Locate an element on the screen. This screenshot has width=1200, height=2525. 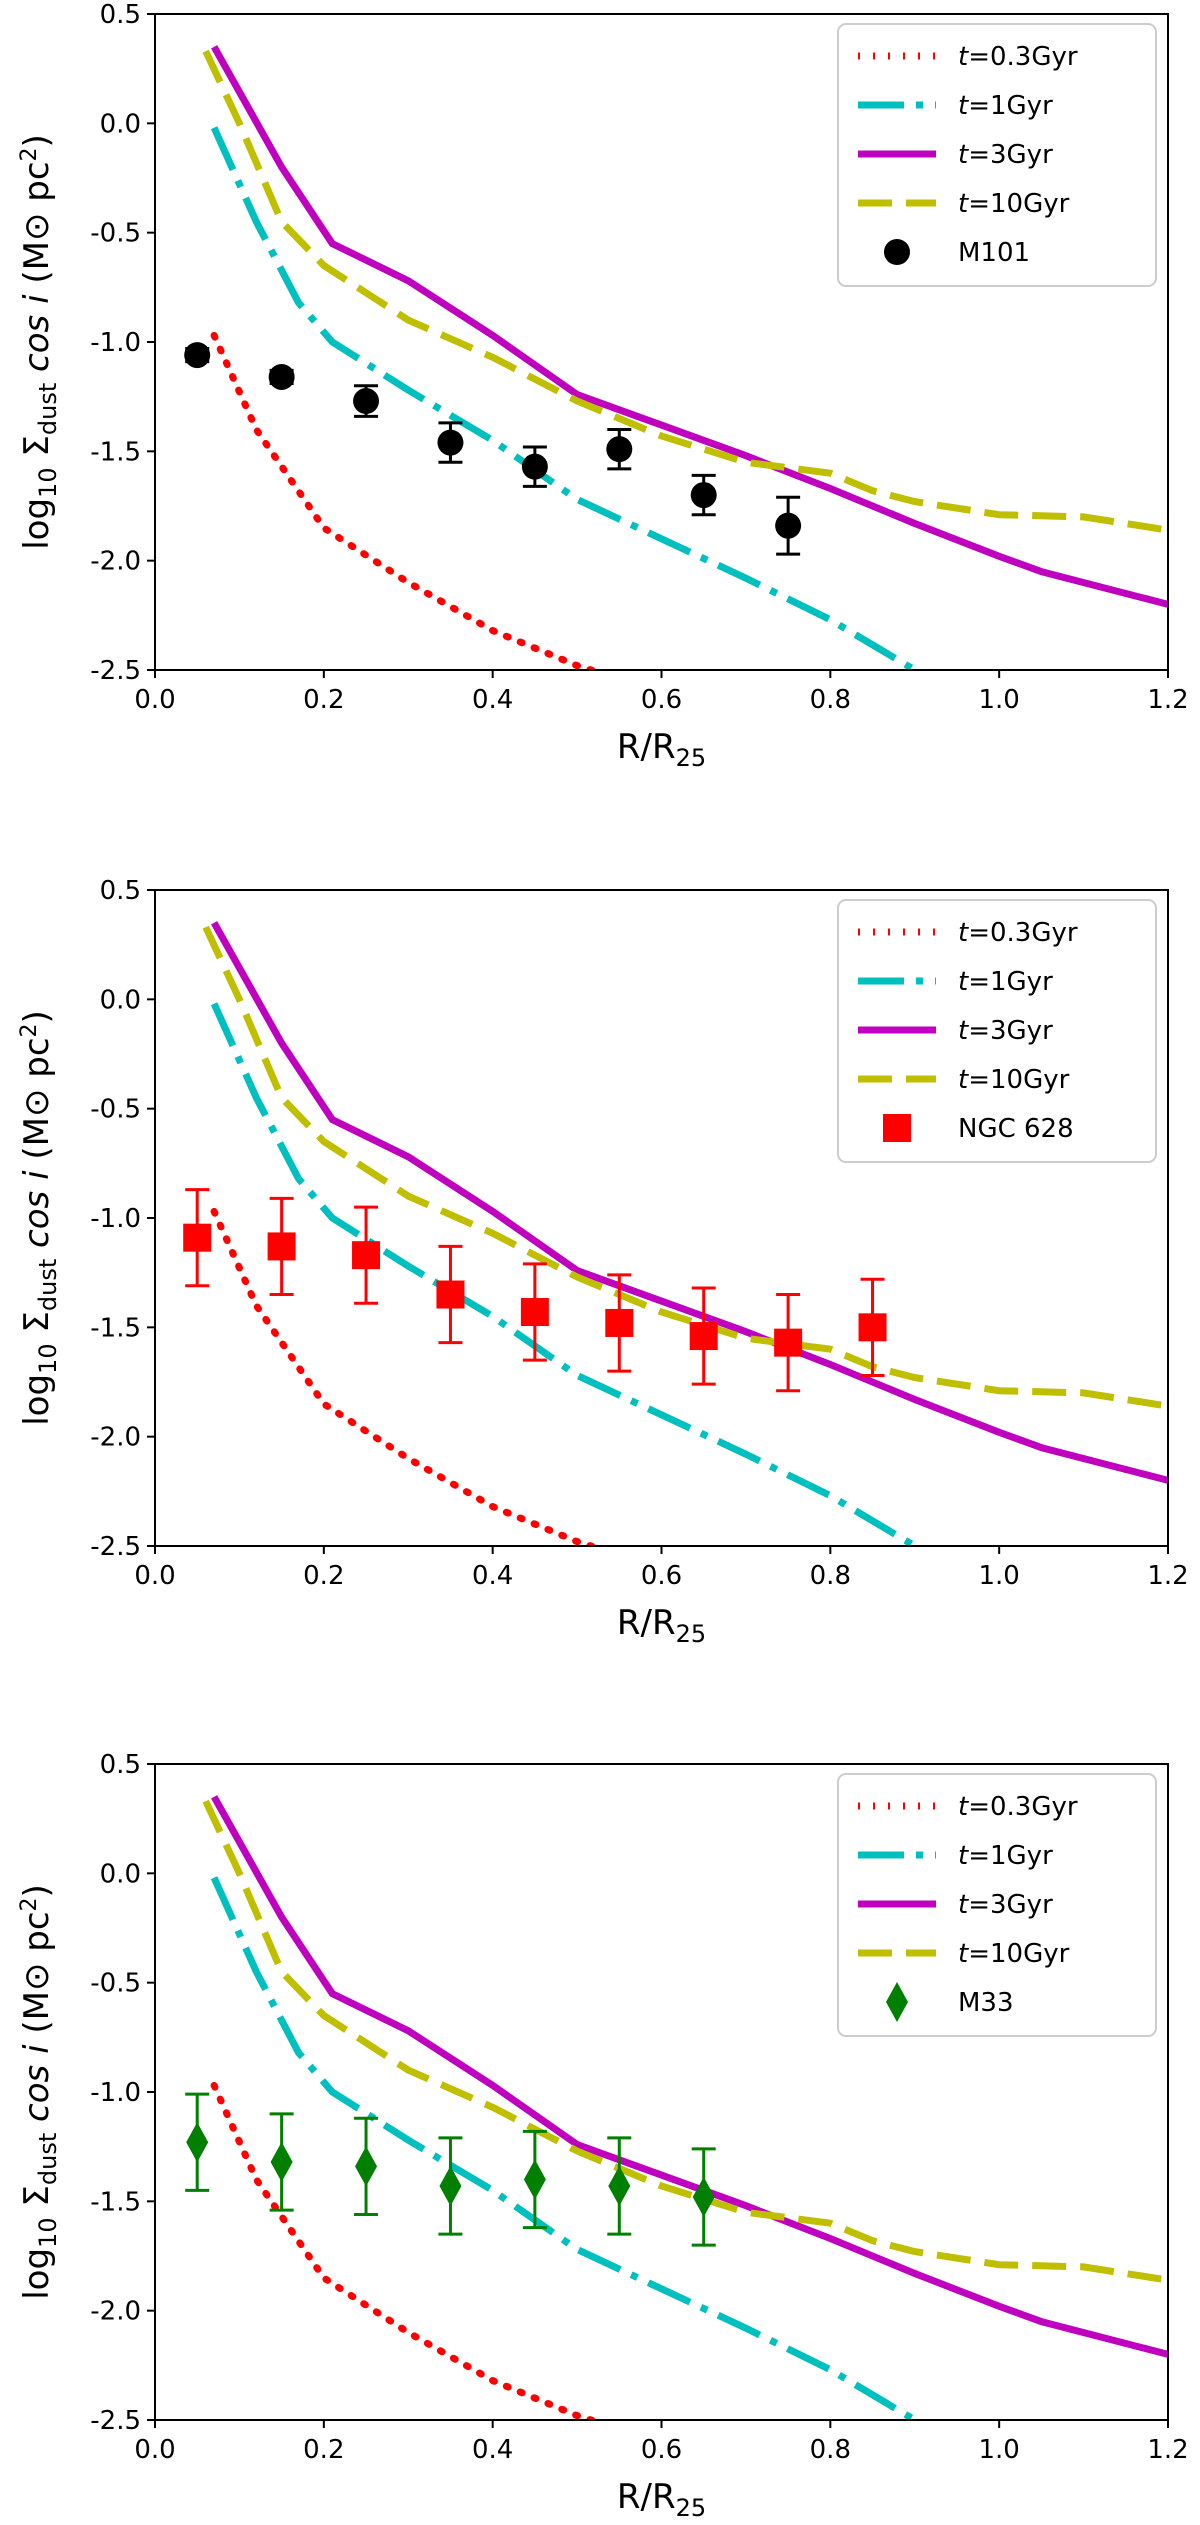
legend-label: M101 is located at coordinates (994, 253).